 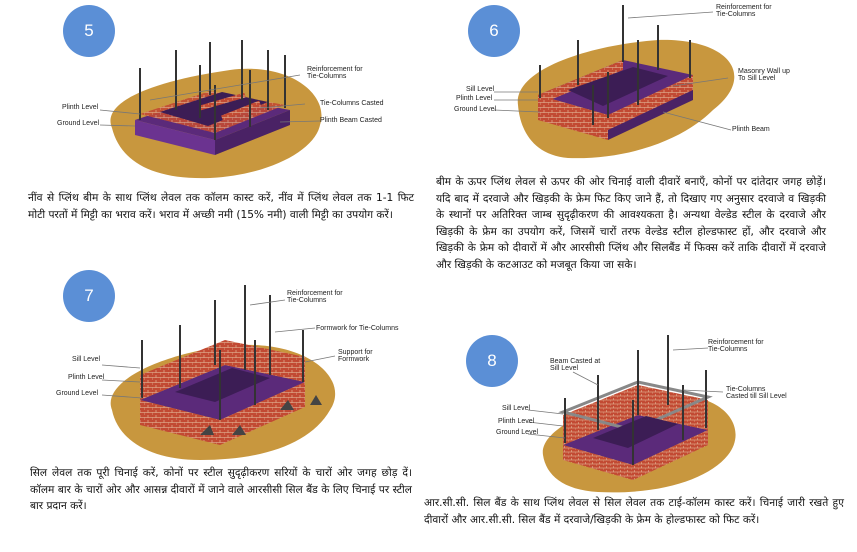 I want to click on step-8-label-ground-level: Ground Level, so click(x=517, y=432).